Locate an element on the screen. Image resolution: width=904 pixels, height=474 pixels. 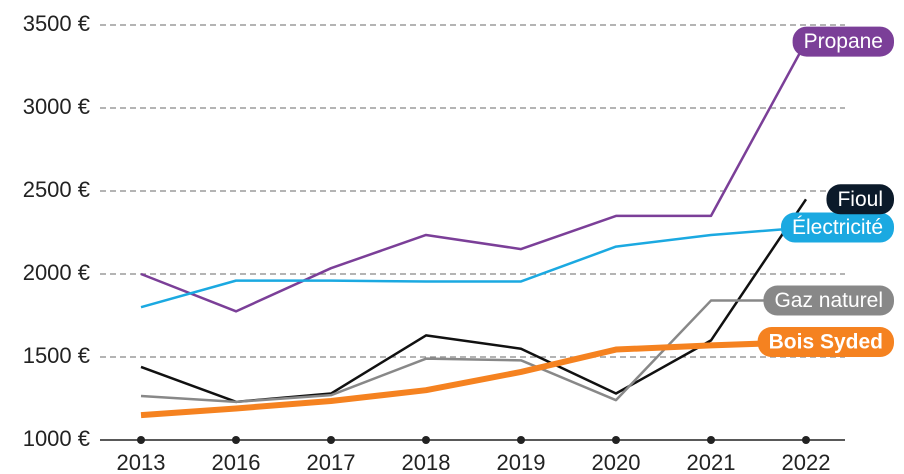
y-tick-label: 1500 € is located at coordinates (56, 355).